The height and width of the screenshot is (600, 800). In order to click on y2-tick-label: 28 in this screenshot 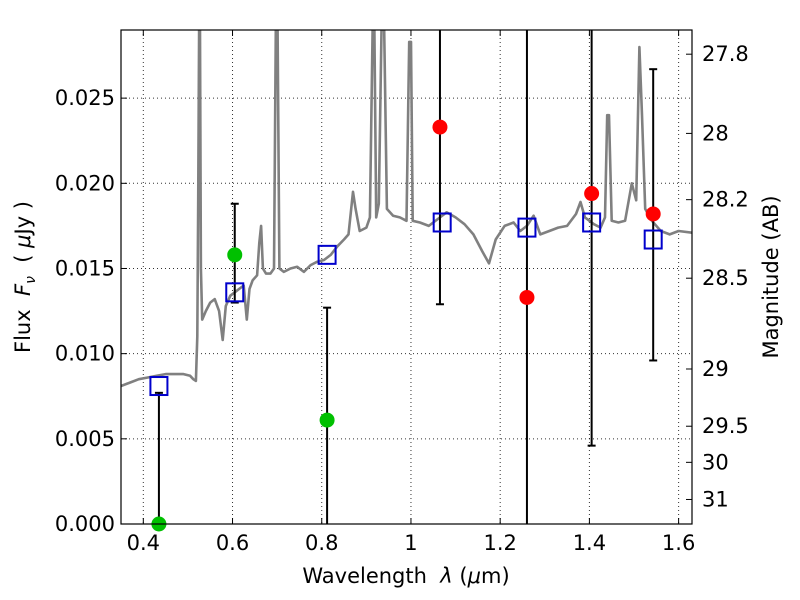, I will do `click(715, 133)`.